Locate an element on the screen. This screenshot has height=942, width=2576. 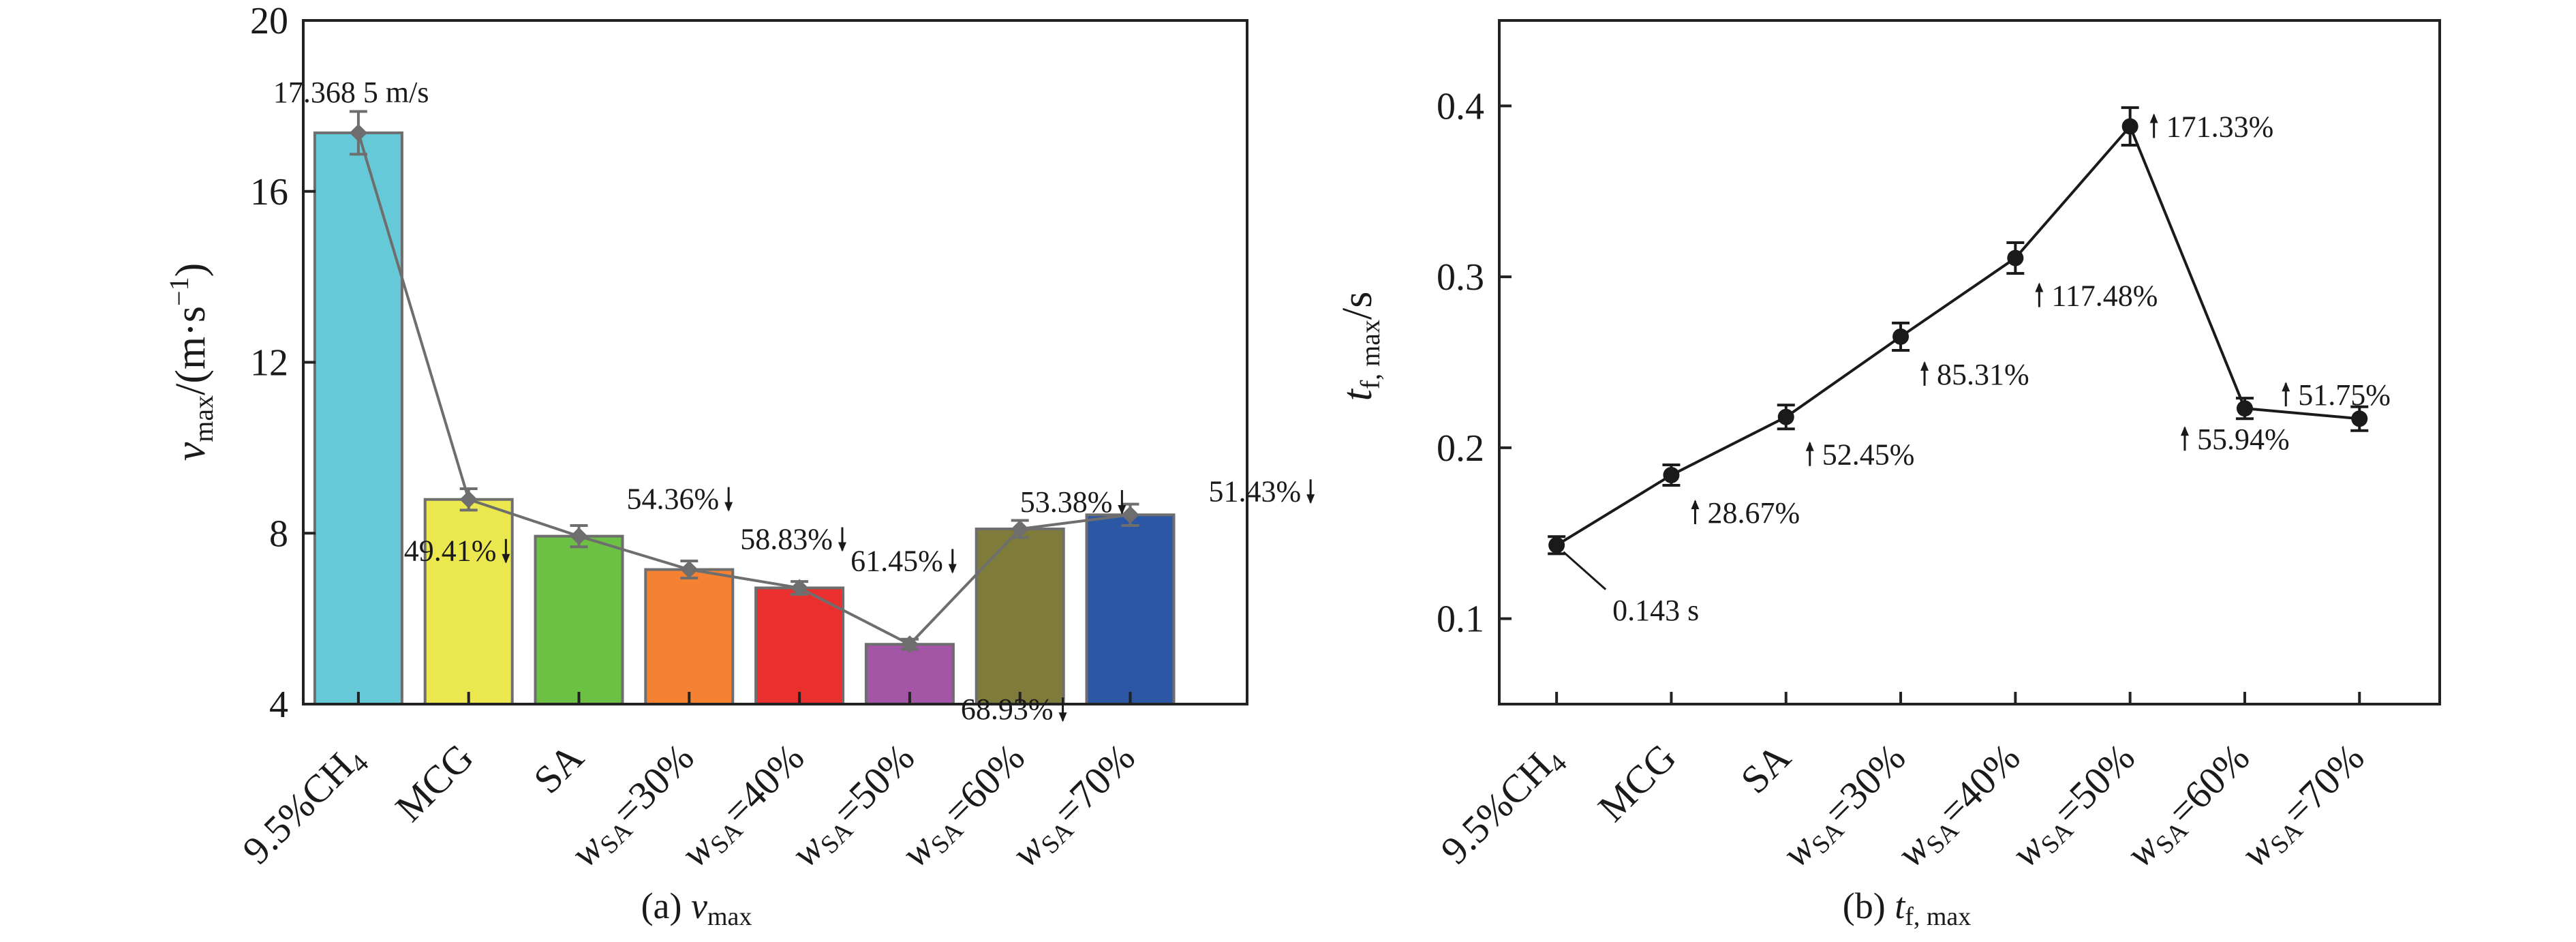
b-category-label-1: MCG is located at coordinates (1636, 782).